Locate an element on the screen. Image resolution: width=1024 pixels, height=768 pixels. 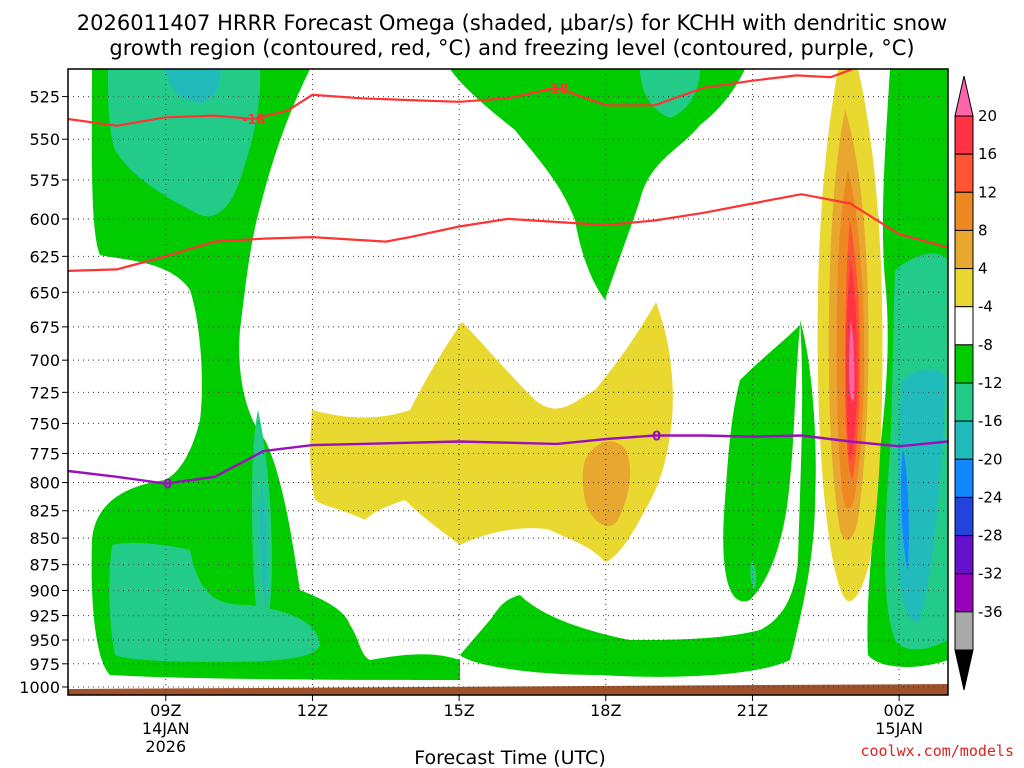
colorbar-label: -32 is located at coordinates (990, 574).